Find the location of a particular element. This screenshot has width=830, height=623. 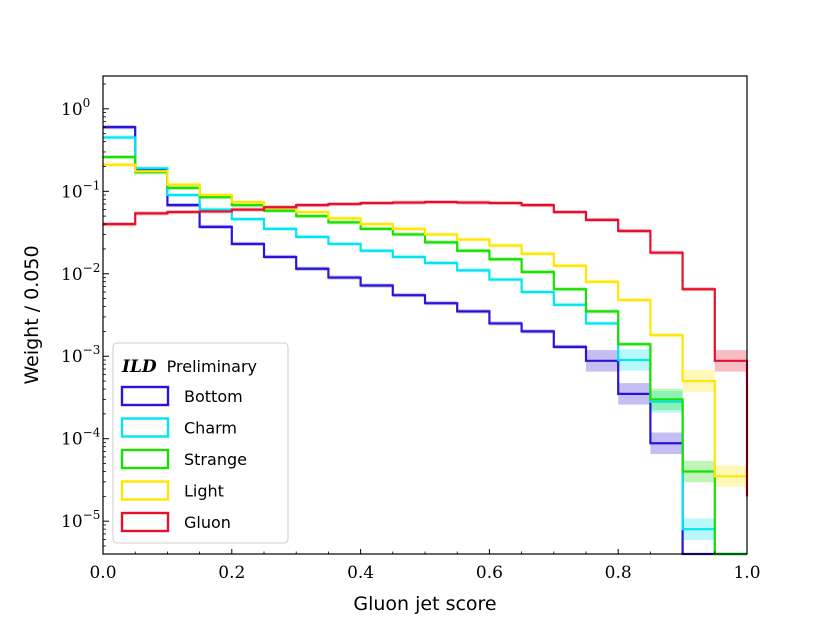

legend-label-bottom: Bottom is located at coordinates (213, 396).